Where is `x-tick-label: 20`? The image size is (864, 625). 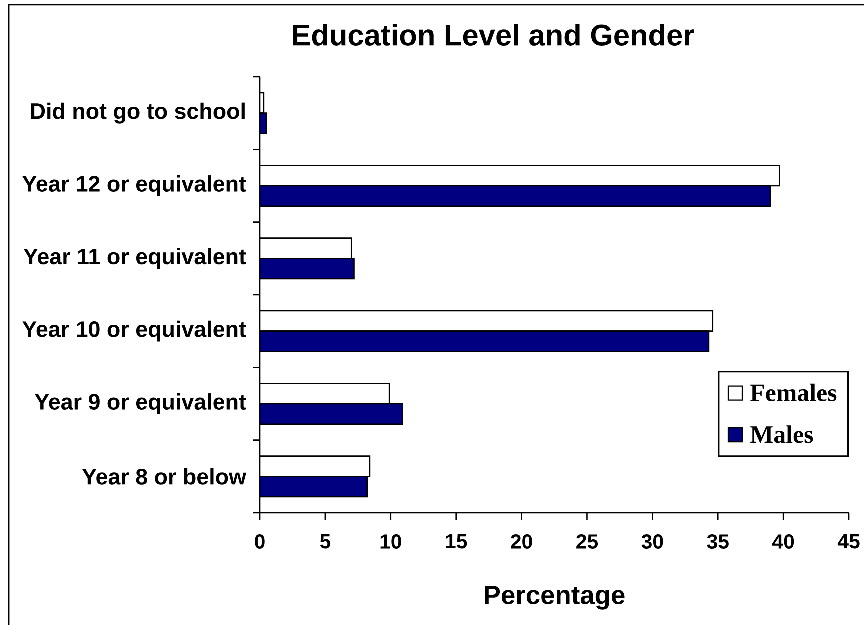
x-tick-label: 20 is located at coordinates (521, 541).